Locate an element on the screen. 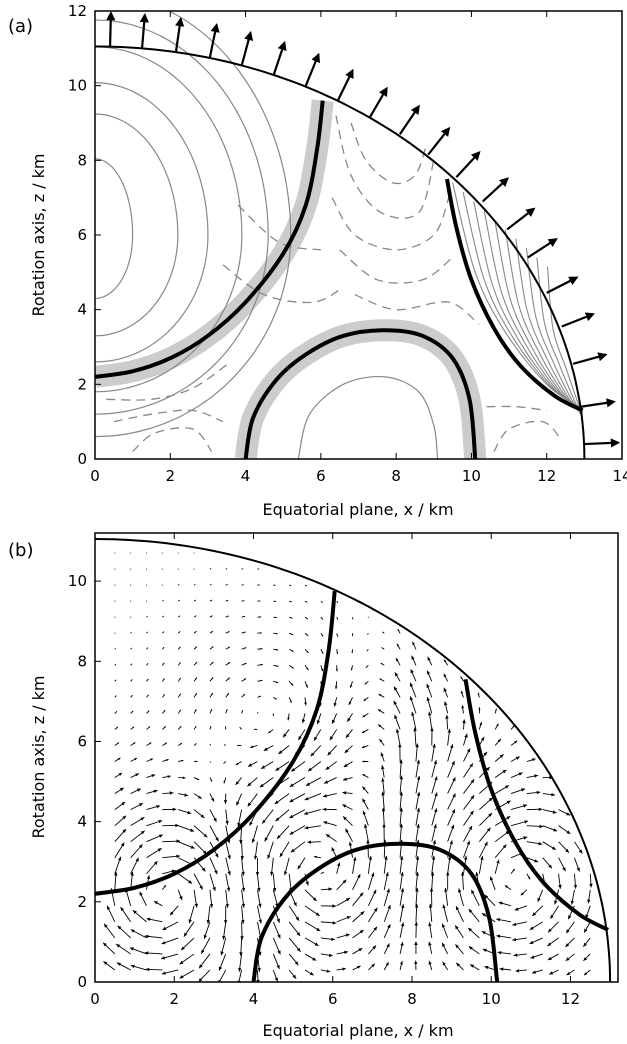 This screenshot has width=627, height=1044. panel-b-label: (b) is located at coordinates (20, 550).